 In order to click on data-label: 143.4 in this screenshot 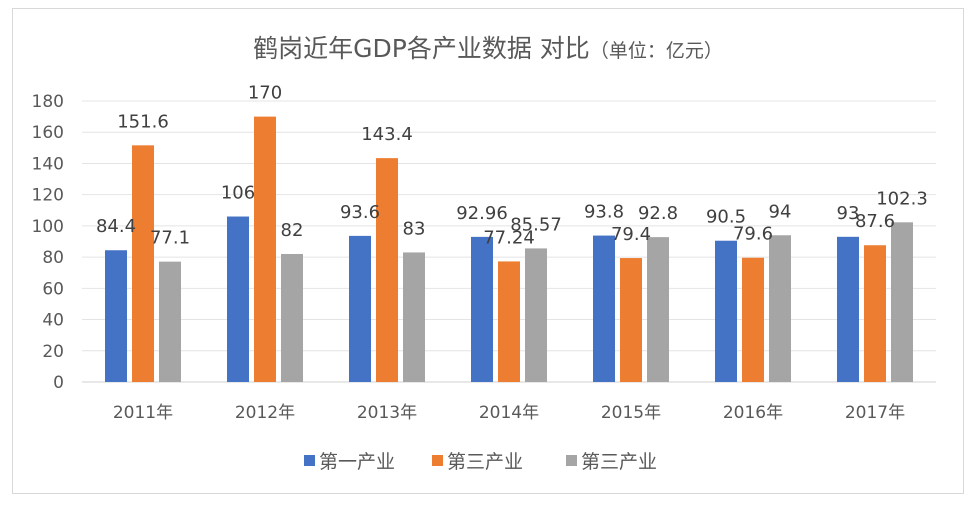, I will do `click(387, 134)`.